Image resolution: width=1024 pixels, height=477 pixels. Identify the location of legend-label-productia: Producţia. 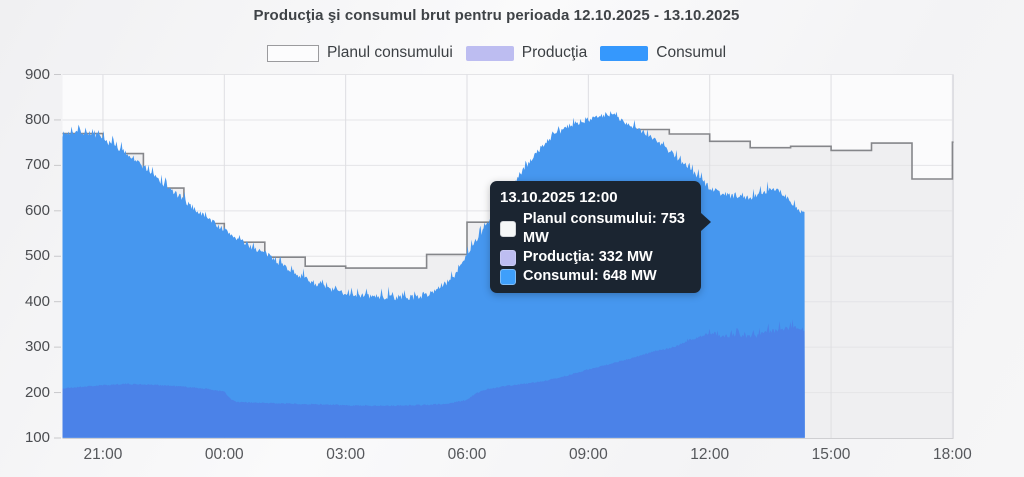
(554, 52).